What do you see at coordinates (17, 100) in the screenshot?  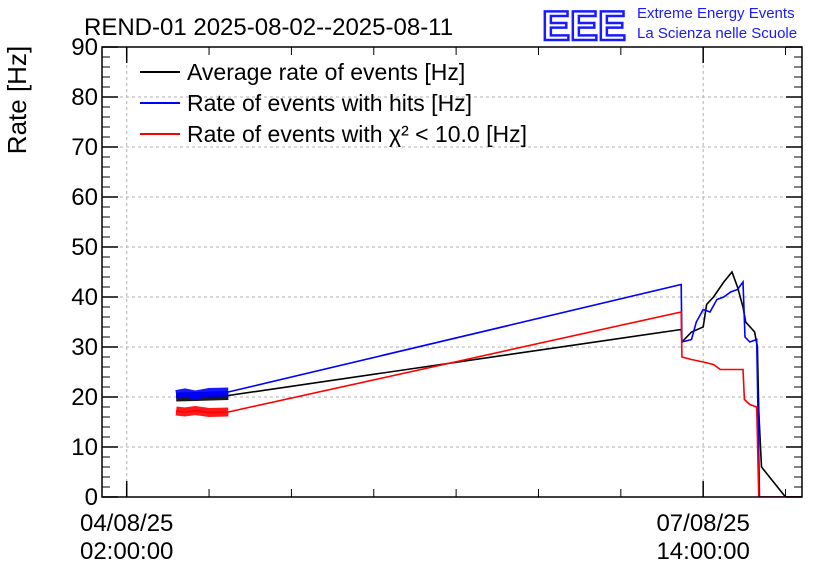 I see `y-axis-label: Rate [Hz]` at bounding box center [17, 100].